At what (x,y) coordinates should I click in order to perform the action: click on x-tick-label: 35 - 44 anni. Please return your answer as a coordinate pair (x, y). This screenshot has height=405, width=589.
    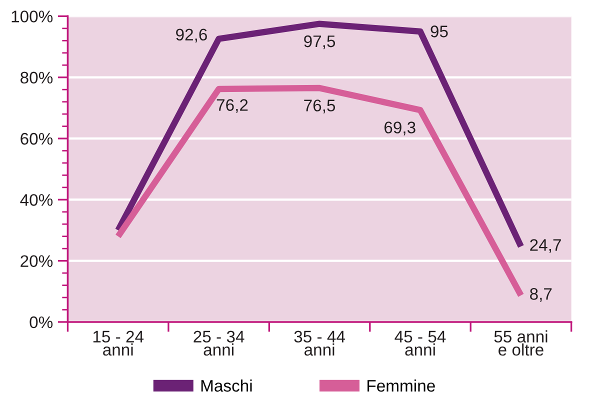
    Looking at the image, I should click on (319, 343).